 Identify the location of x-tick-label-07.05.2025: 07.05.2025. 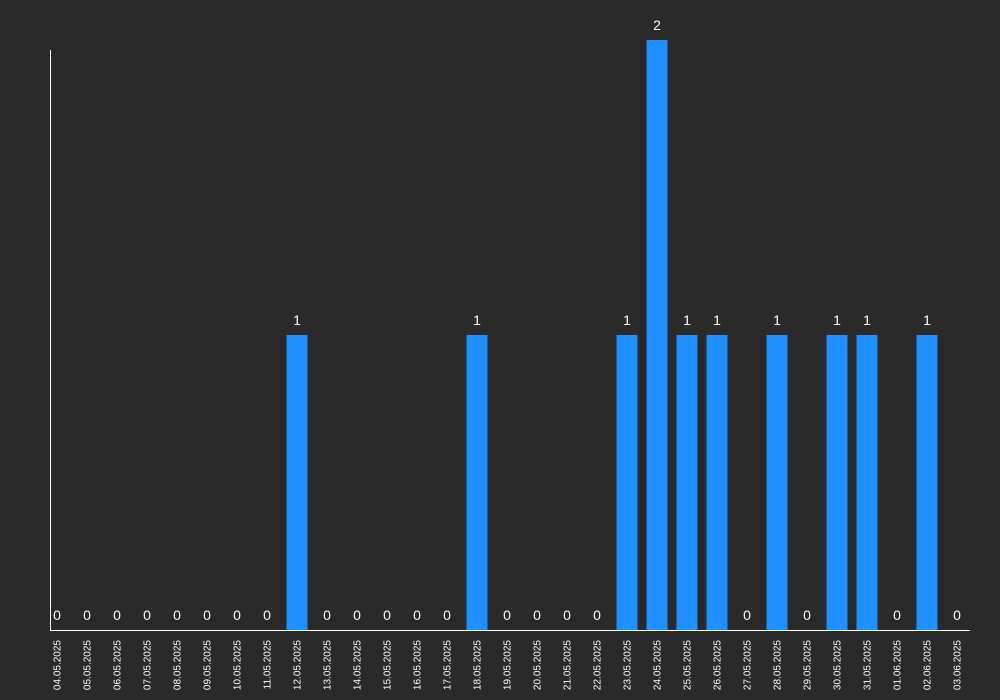
(148, 665).